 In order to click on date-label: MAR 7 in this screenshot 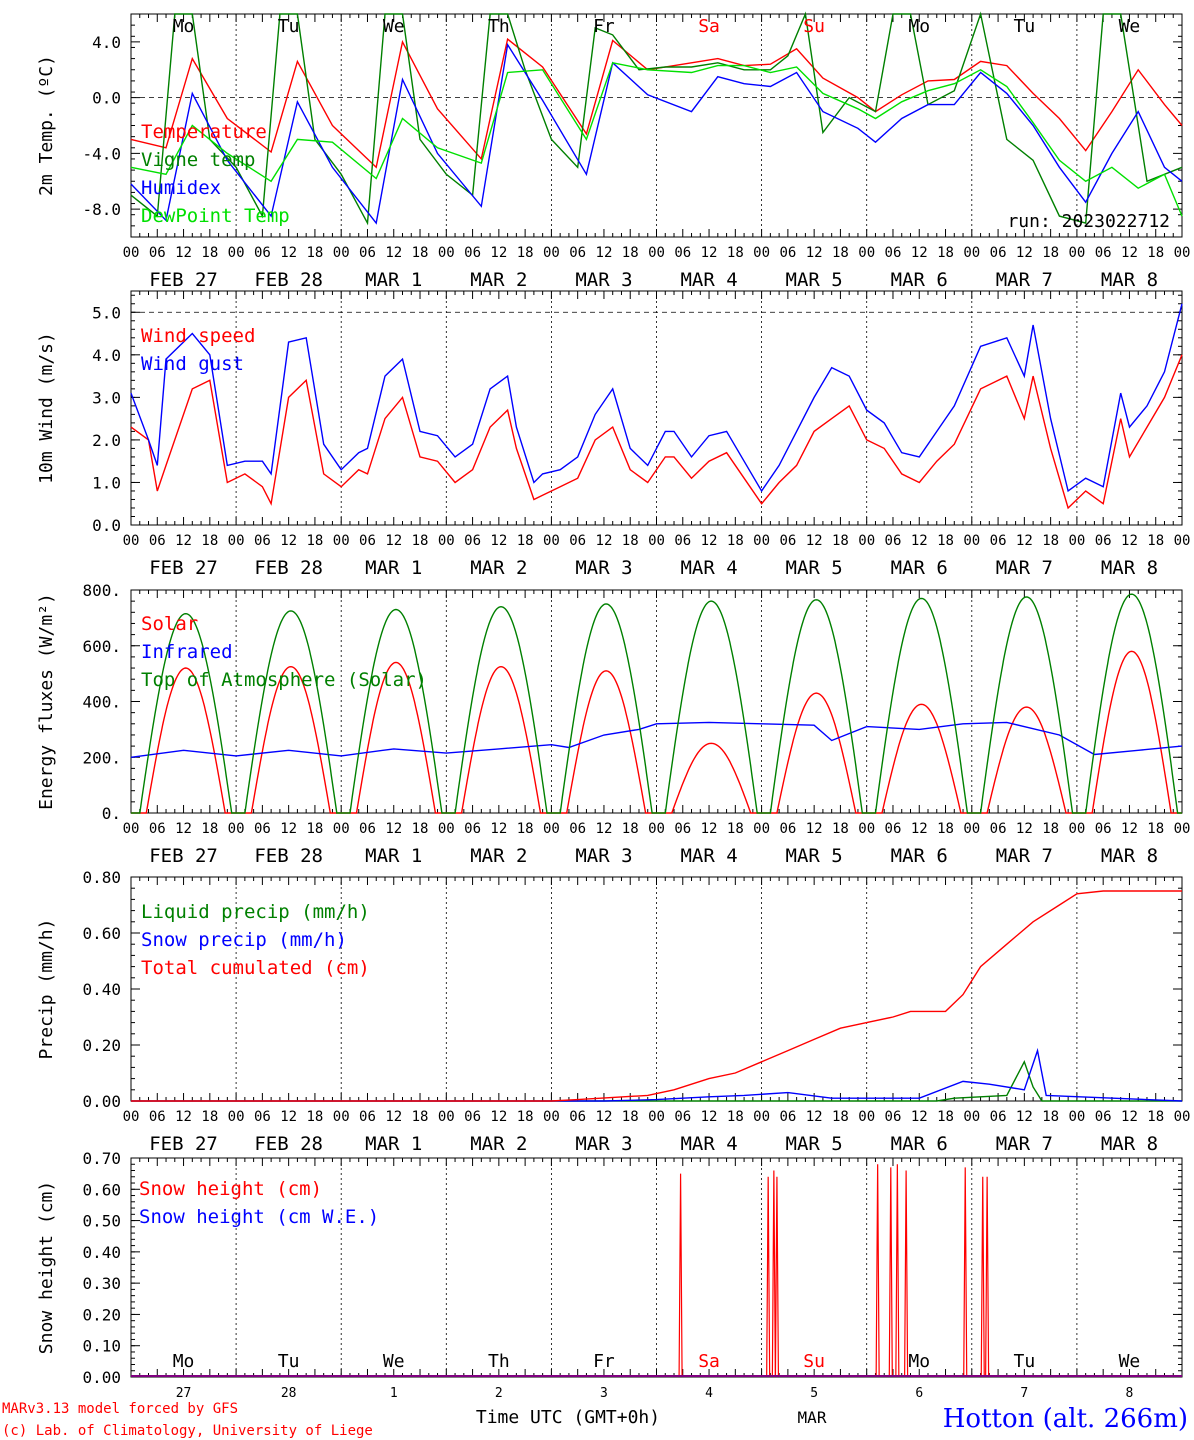, I will do `click(1024, 280)`.